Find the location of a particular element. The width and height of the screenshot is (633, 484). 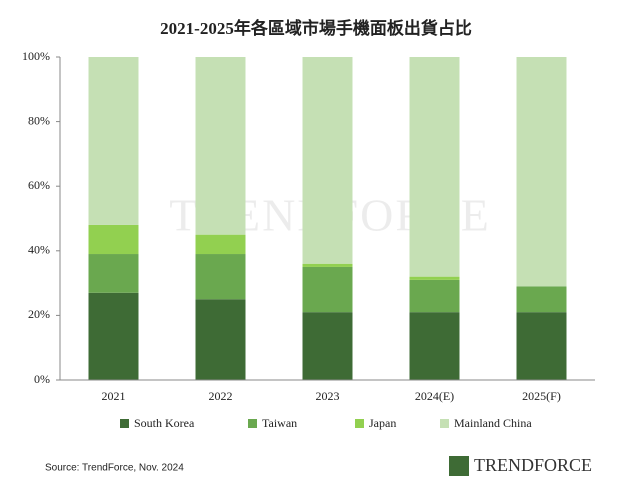

y-tick-label: 80% is located at coordinates (39, 120).